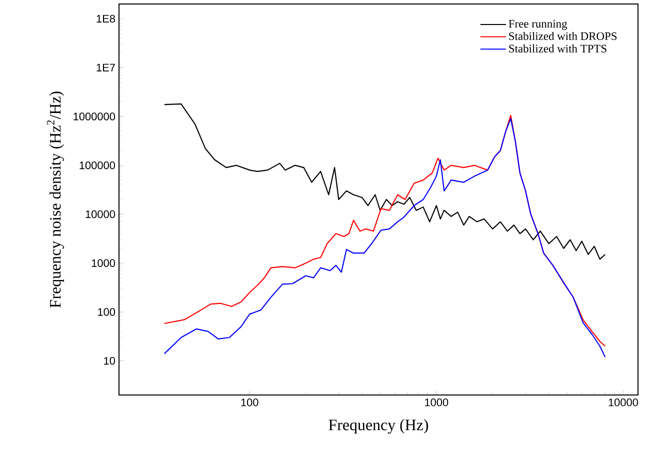 This screenshot has height=461, width=668. Describe the element at coordinates (557, 48) in the screenshot. I see `legend-label: Stabilized with TPTS` at that location.